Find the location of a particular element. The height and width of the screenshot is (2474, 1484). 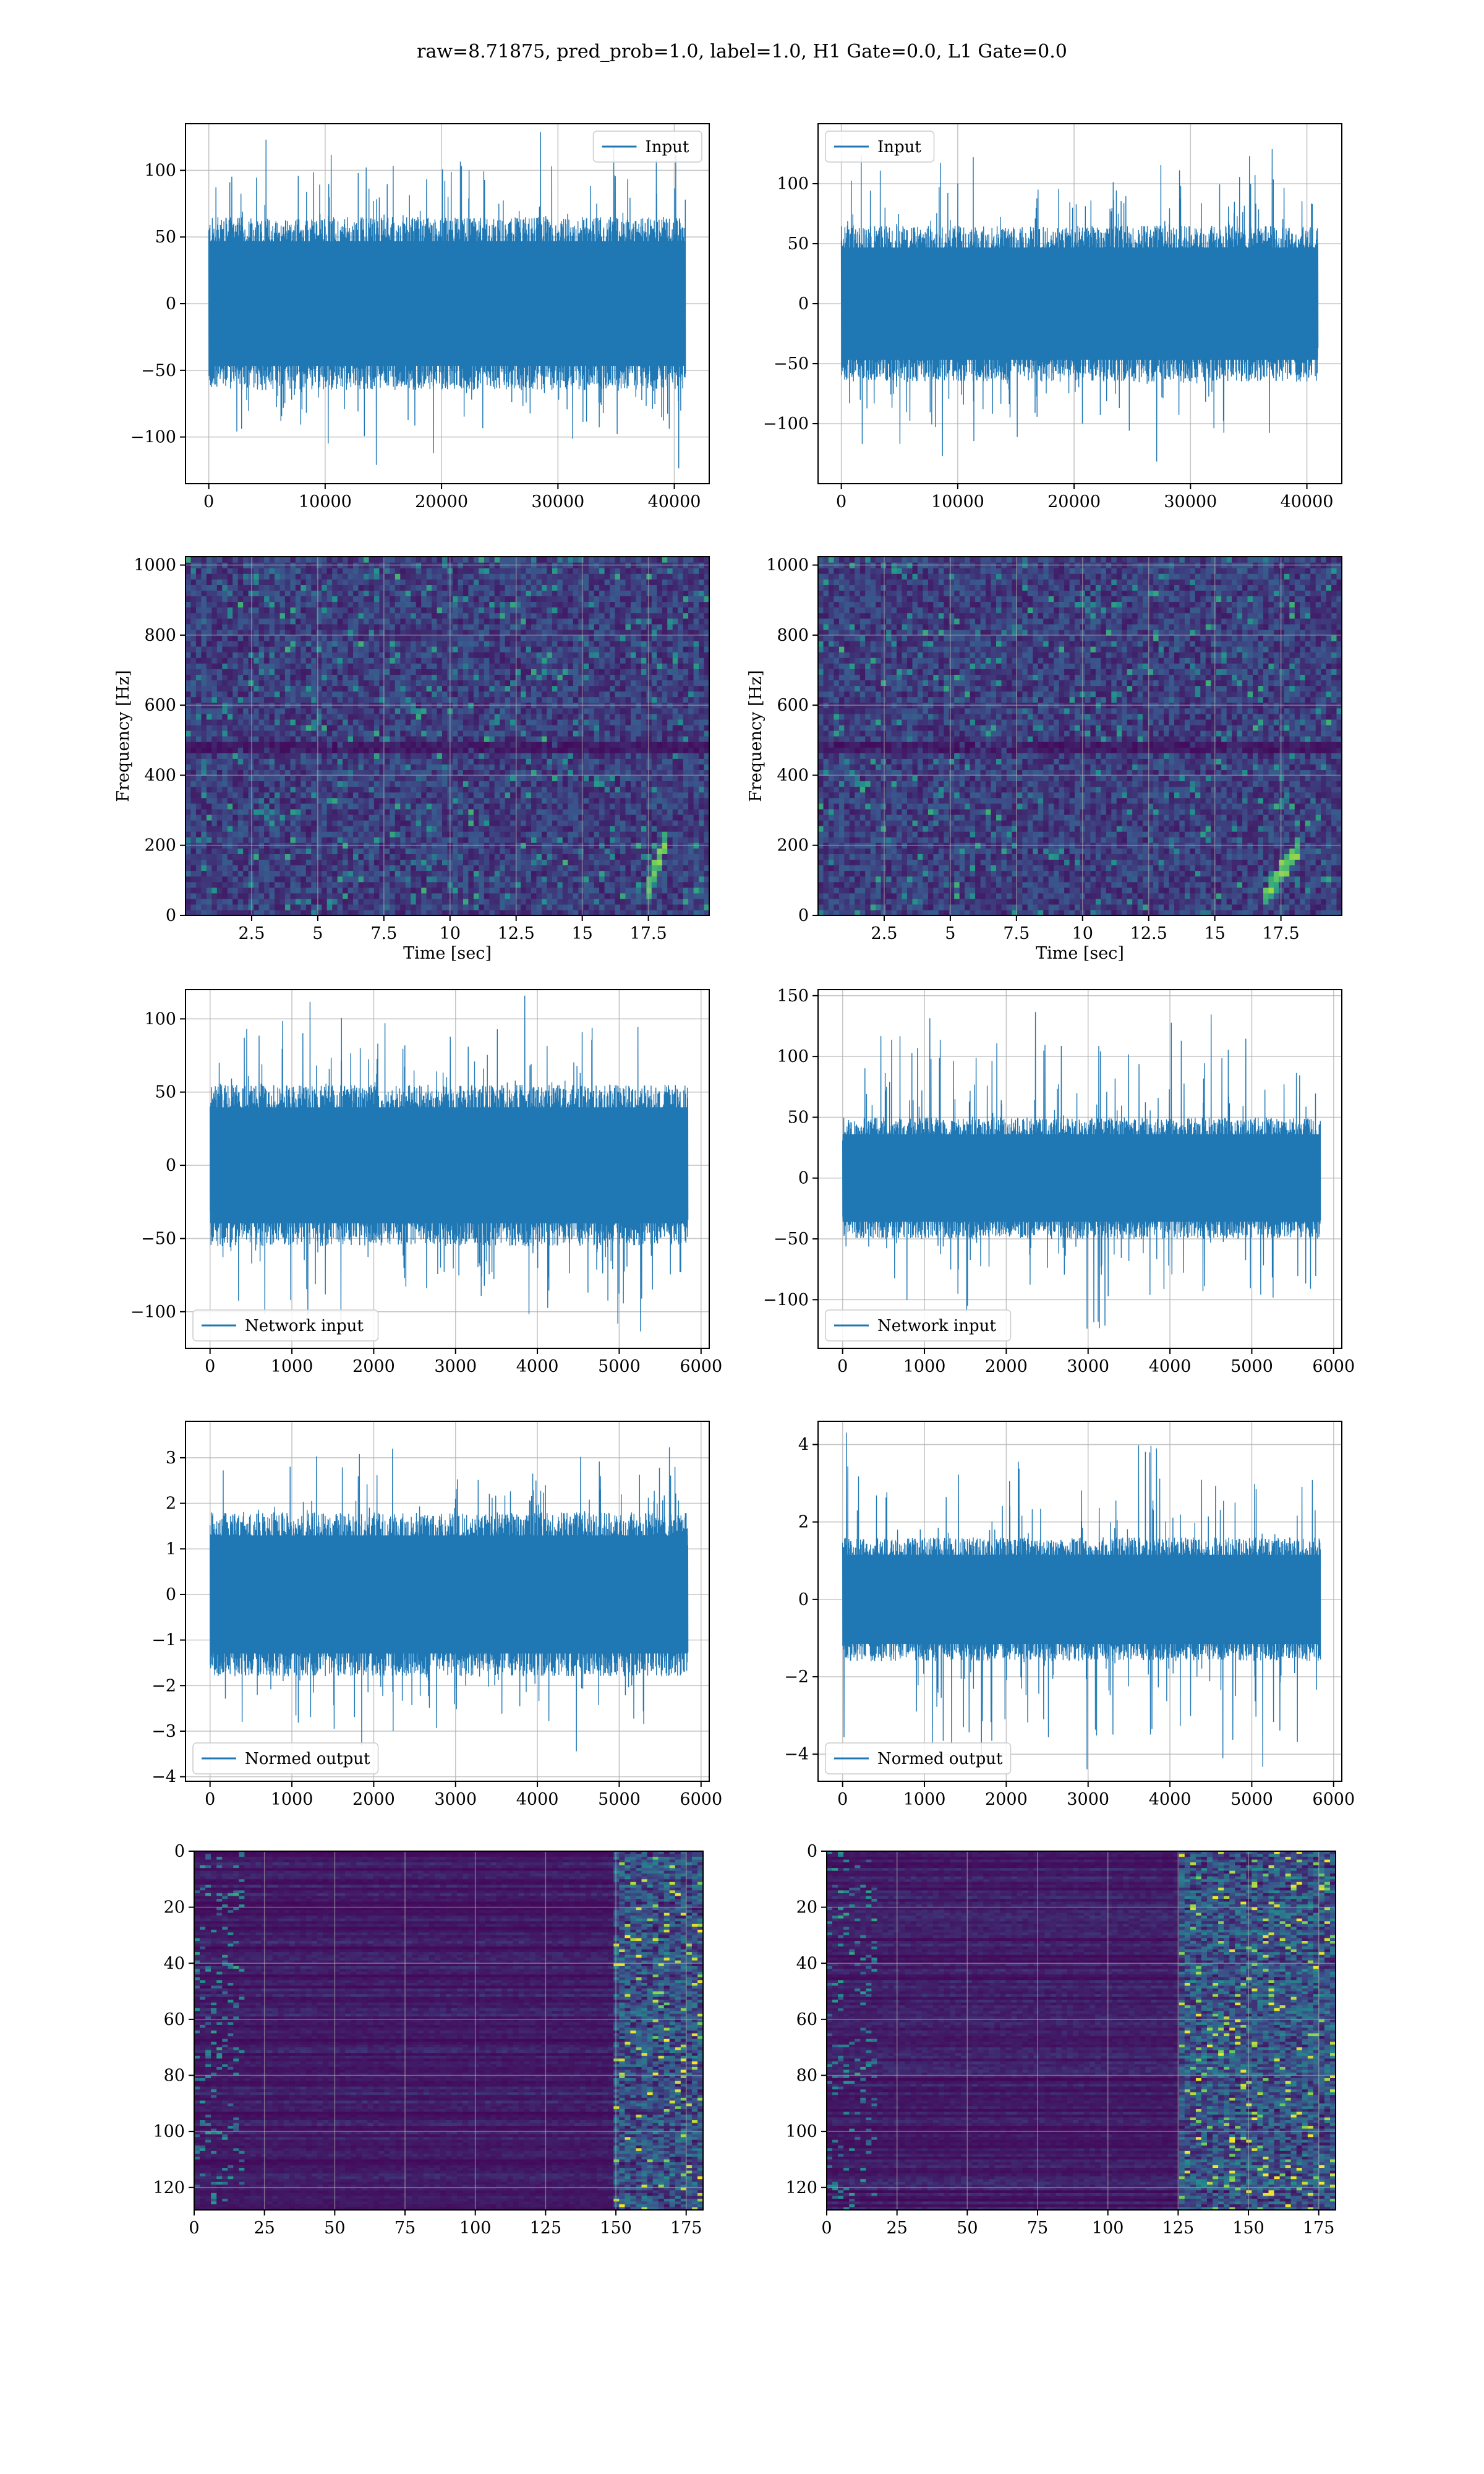

chart-input-h1: 0 10000 20000 30000 40000 −100 −50 0 50 100 Input is located at coordinates (420, 317).